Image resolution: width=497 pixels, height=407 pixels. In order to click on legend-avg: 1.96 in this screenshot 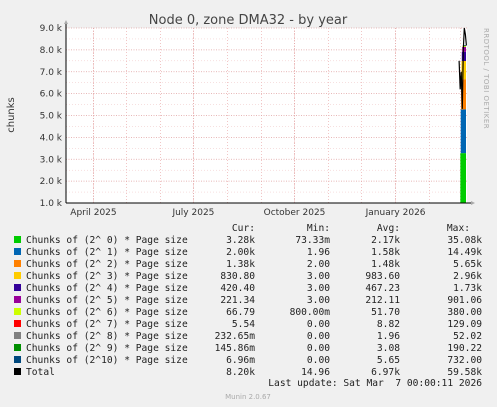, I will do `click(388, 336)`.